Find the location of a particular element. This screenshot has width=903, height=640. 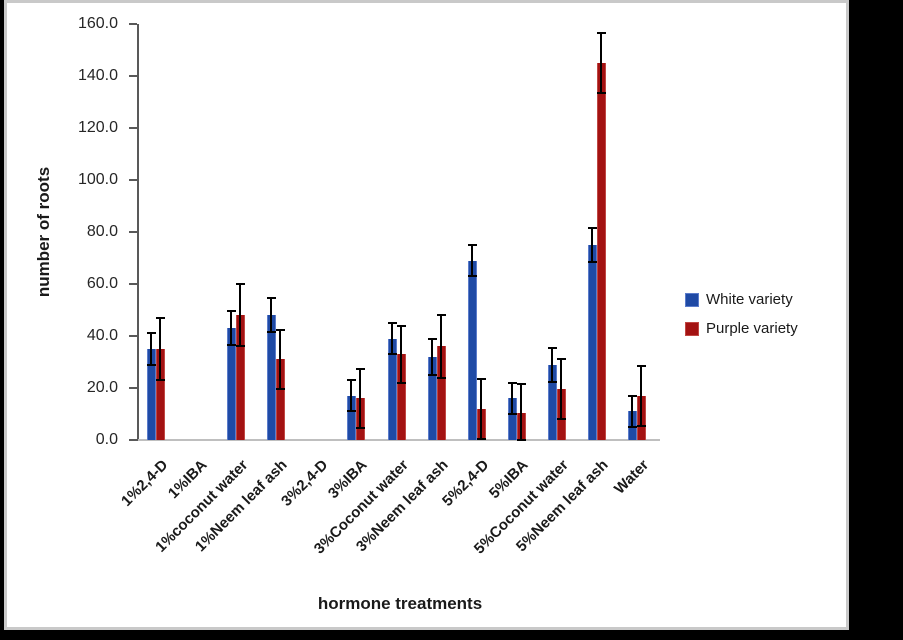

legend-swatch-white-variety is located at coordinates (692, 300).